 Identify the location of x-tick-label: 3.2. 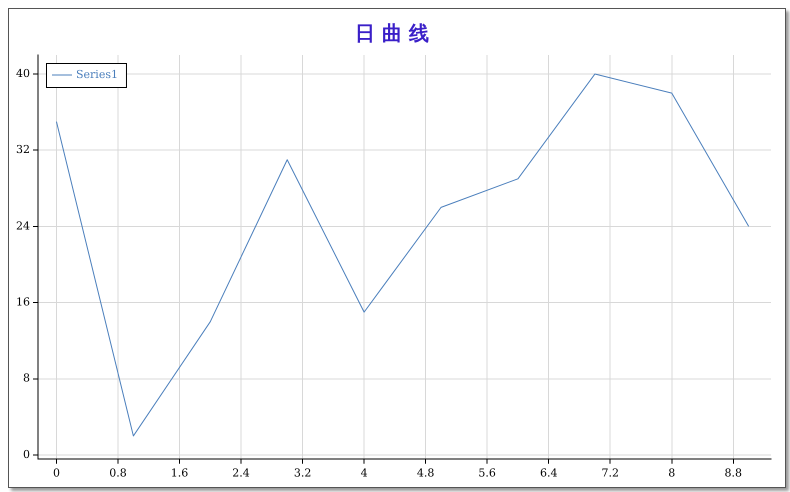
(303, 473).